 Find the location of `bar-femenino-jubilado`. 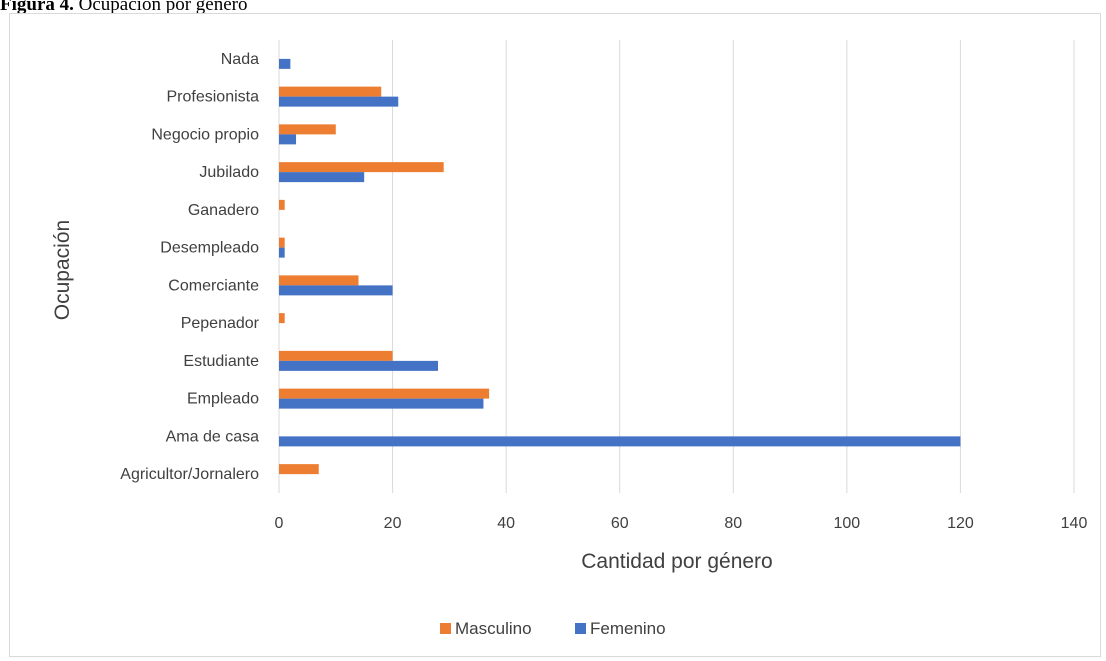

bar-femenino-jubilado is located at coordinates (322, 177).